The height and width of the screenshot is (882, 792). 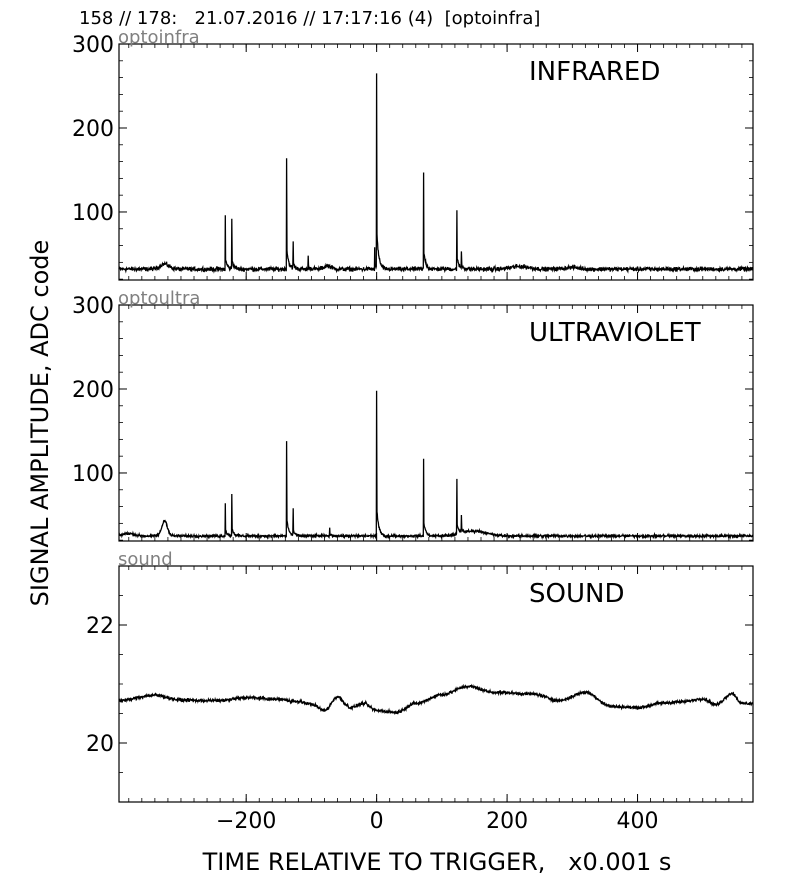 What do you see at coordinates (576, 594) in the screenshot?
I see `panel-title-sound: SOUND` at bounding box center [576, 594].